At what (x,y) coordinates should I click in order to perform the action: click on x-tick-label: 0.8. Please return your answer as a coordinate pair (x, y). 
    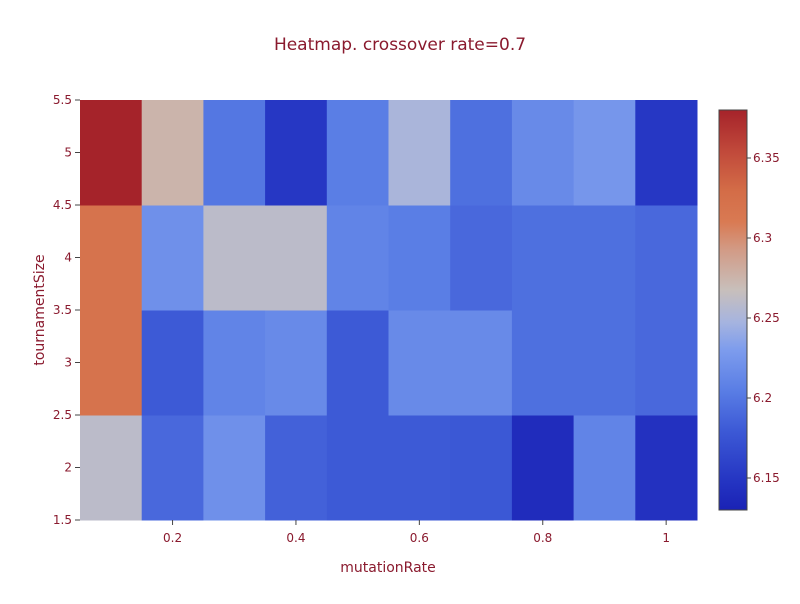
    Looking at the image, I should click on (542, 538).